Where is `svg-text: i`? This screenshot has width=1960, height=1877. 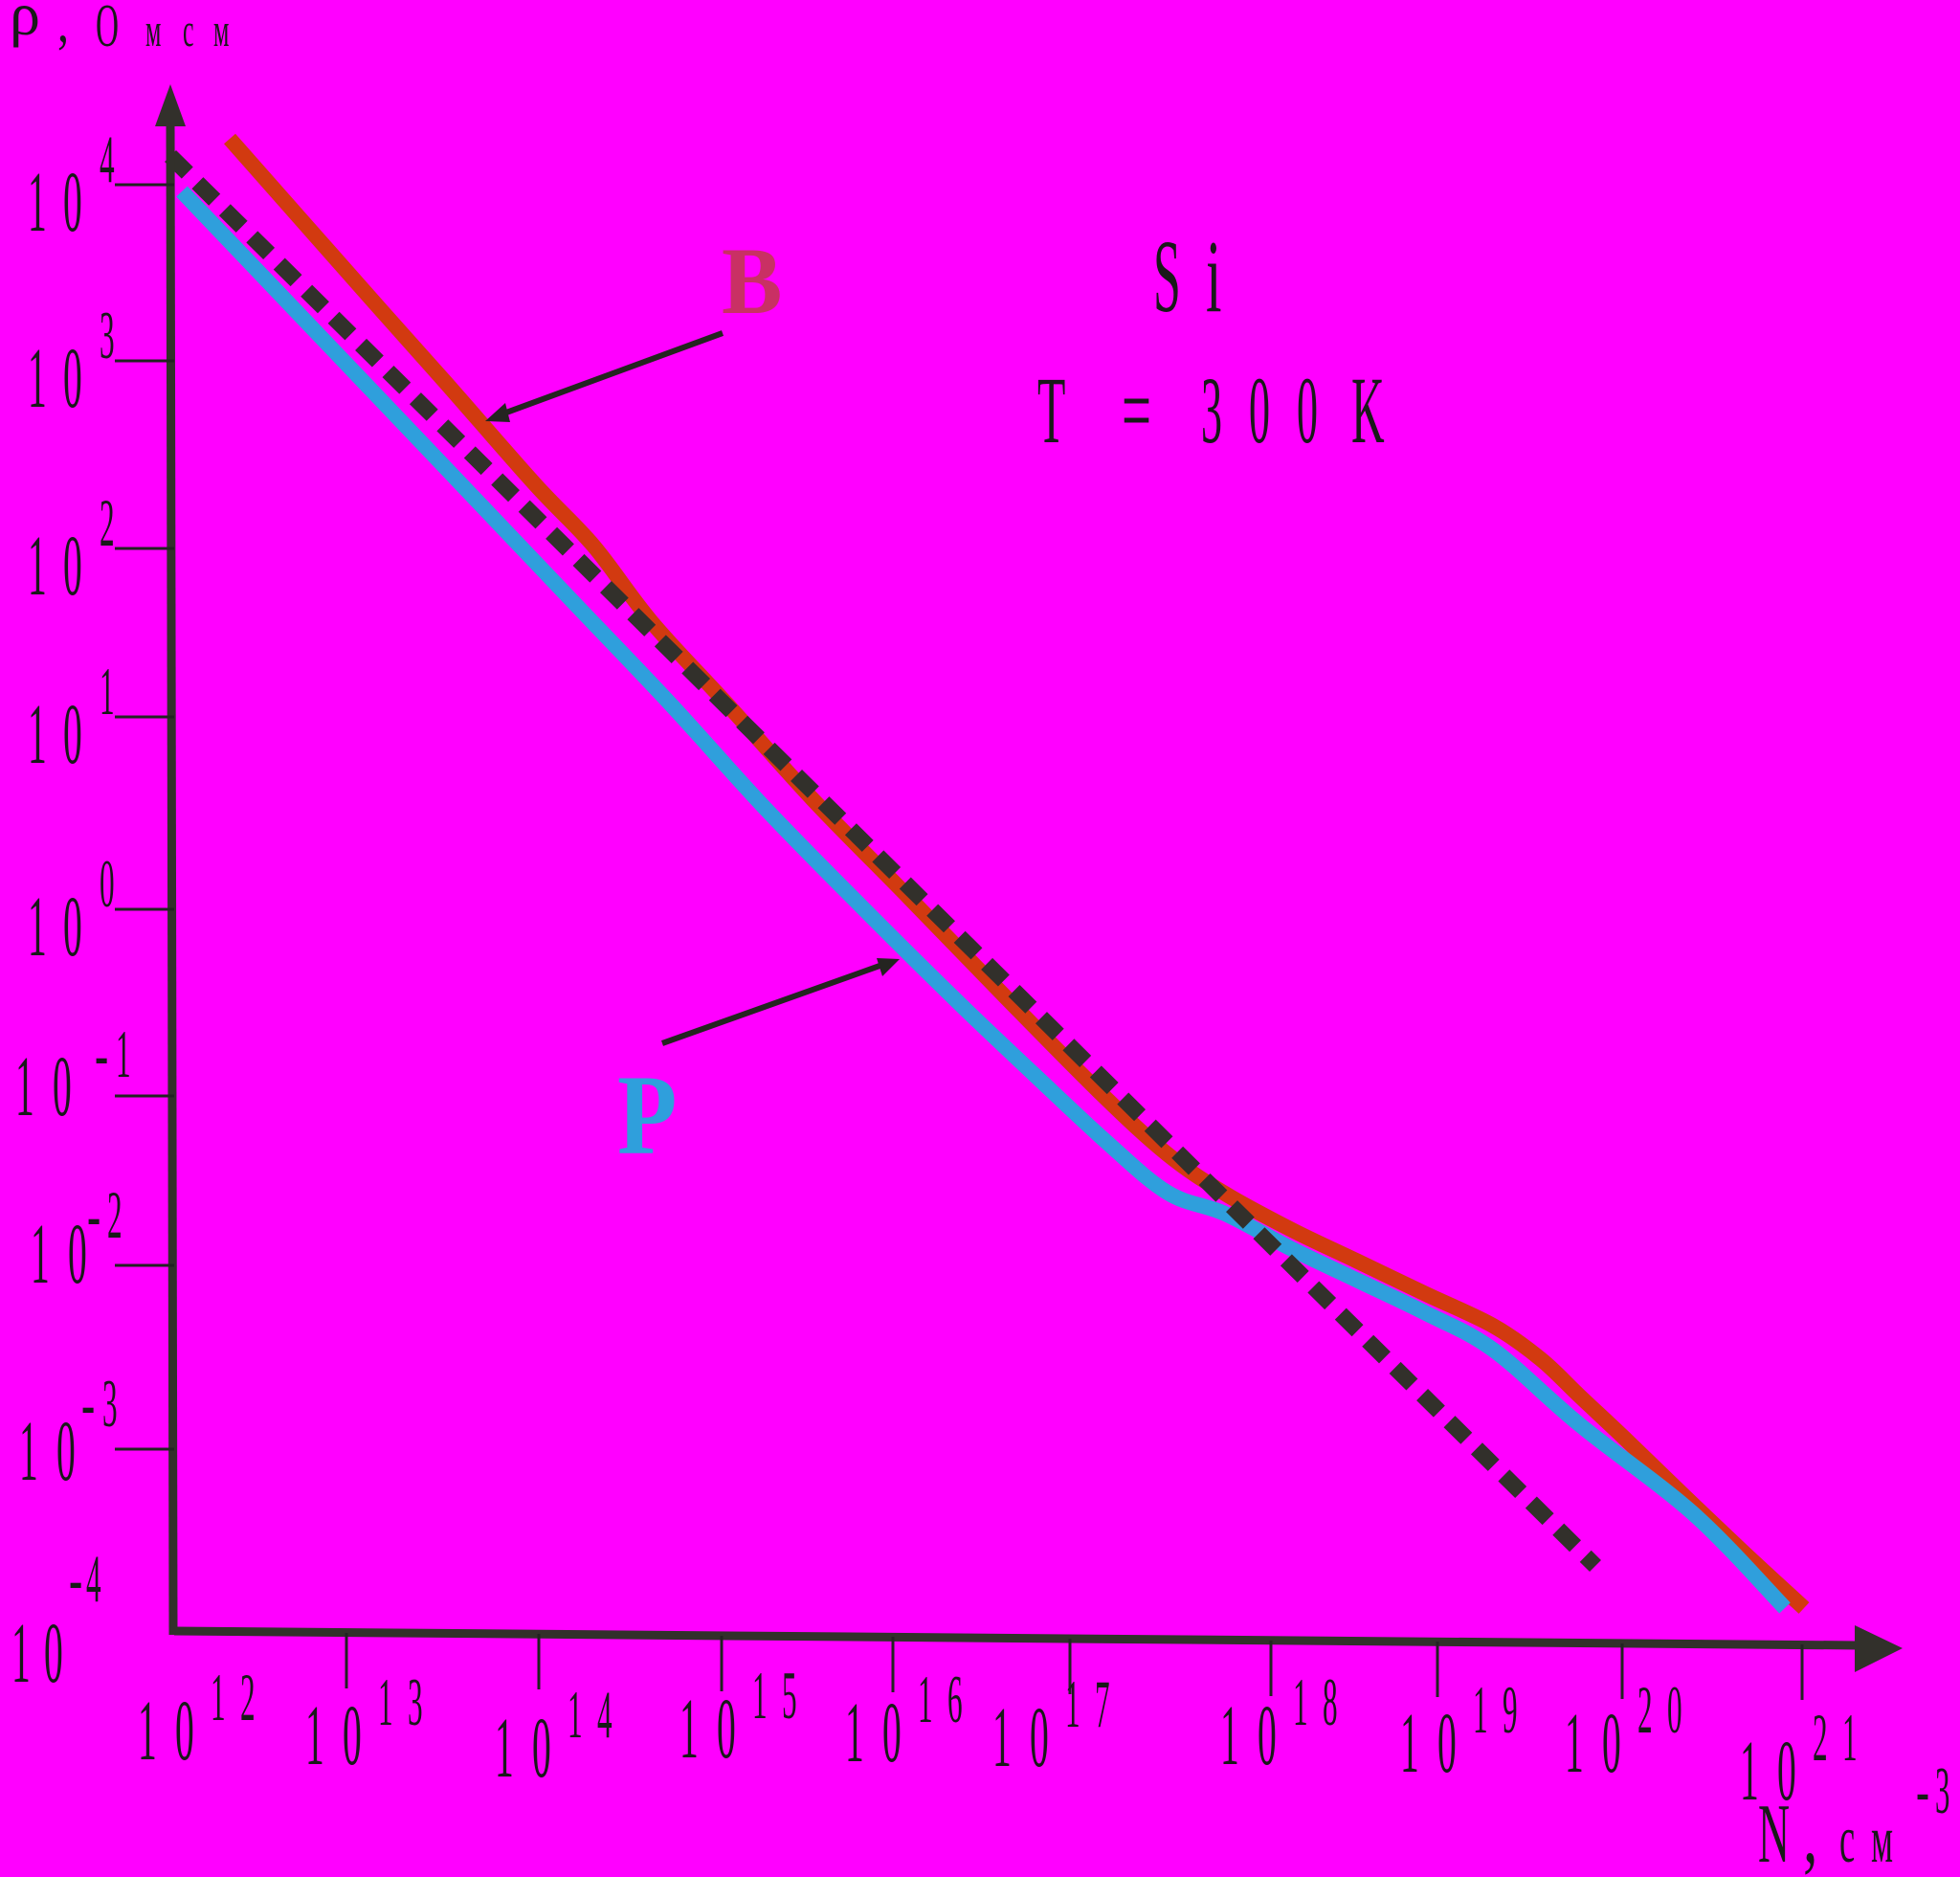
svg-text: i is located at coordinates (1214, 275).